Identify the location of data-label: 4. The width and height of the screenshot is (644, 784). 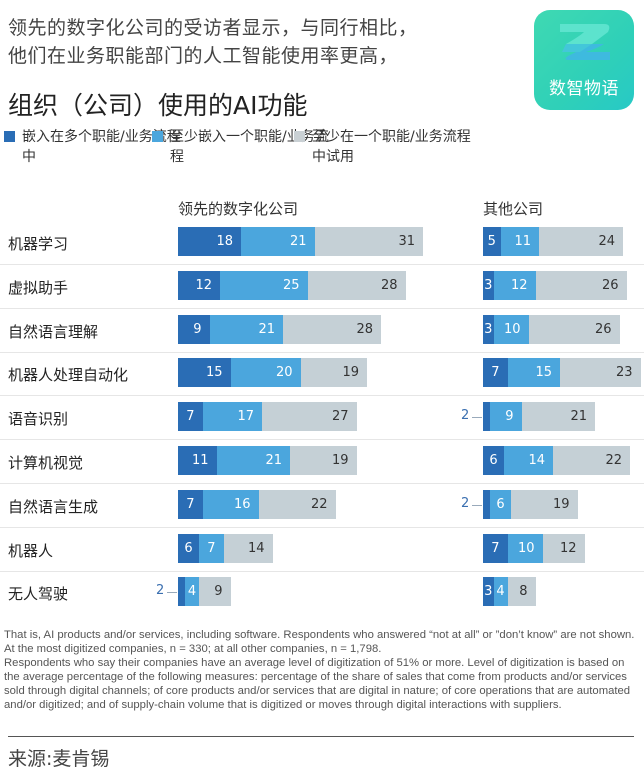
(192, 592).